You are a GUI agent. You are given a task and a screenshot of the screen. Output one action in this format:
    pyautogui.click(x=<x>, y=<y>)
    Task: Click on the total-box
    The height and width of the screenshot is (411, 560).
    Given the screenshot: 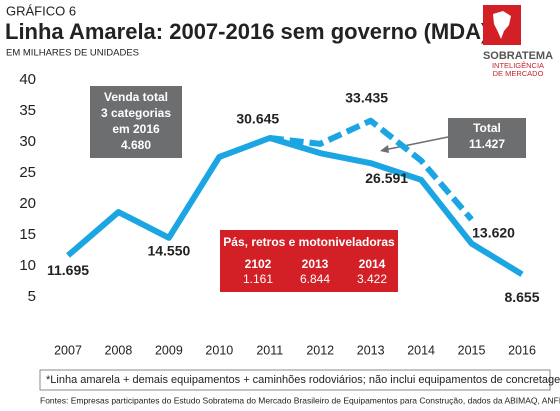 What is the action you would take?
    pyautogui.click(x=487, y=138)
    